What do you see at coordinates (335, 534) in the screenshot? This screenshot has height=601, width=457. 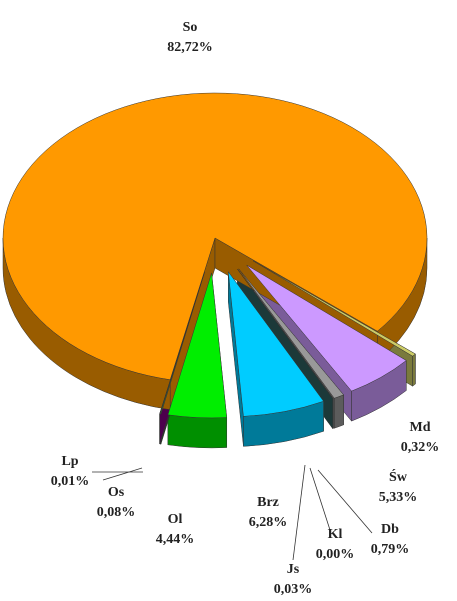 I see `slice-label: Kl` at bounding box center [335, 534].